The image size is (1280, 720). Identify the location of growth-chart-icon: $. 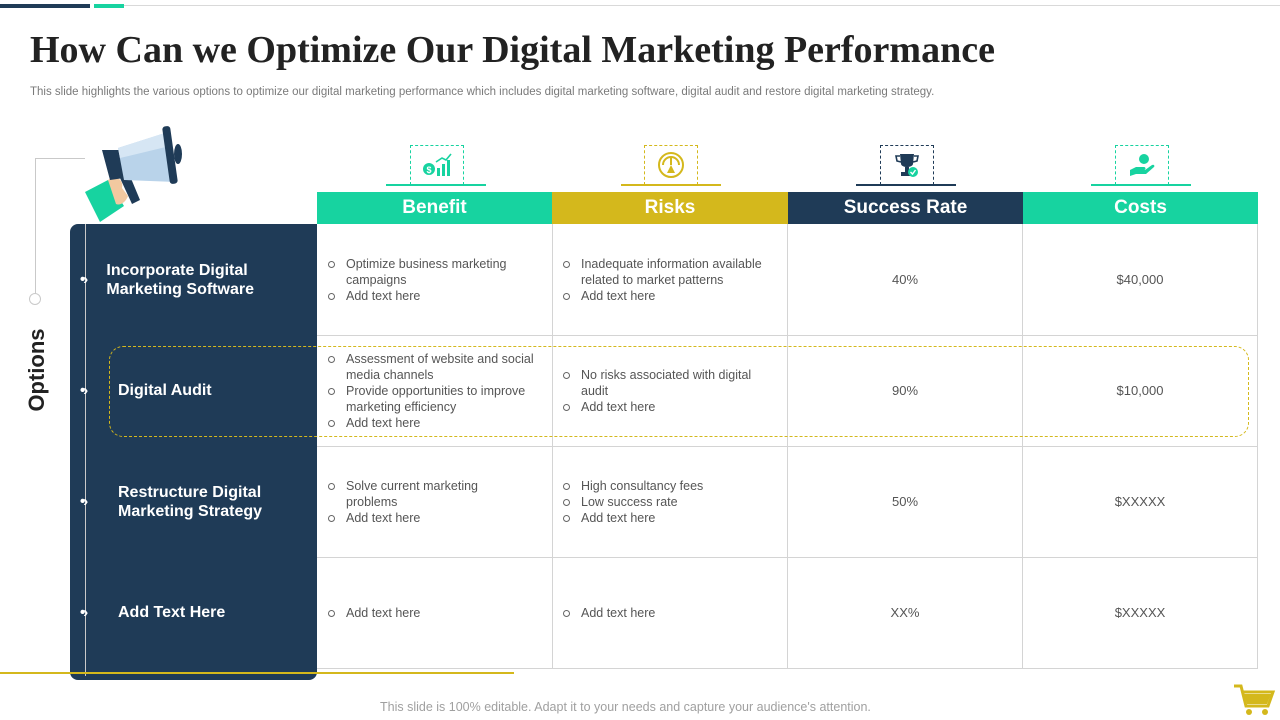
(437, 164).